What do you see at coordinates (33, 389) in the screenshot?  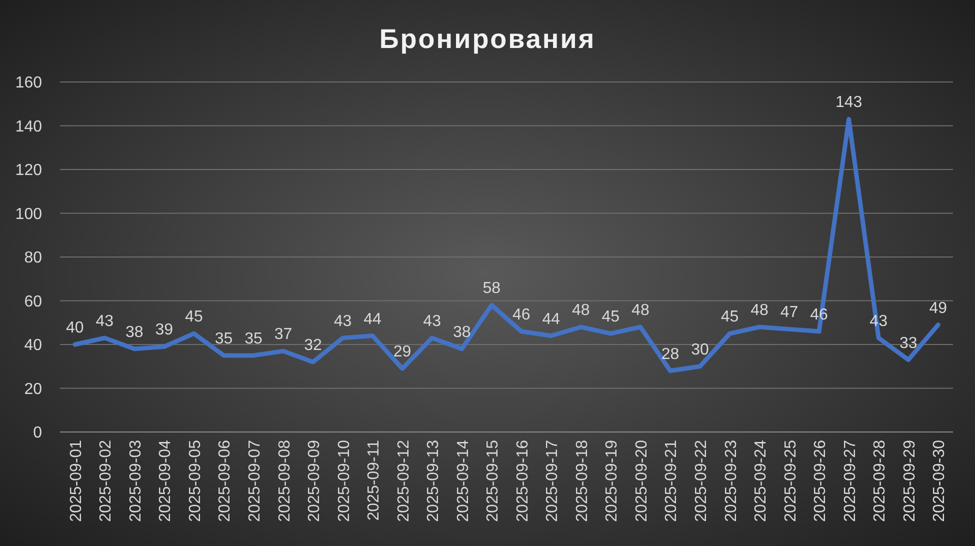 I see `y-tick-label: 20` at bounding box center [33, 389].